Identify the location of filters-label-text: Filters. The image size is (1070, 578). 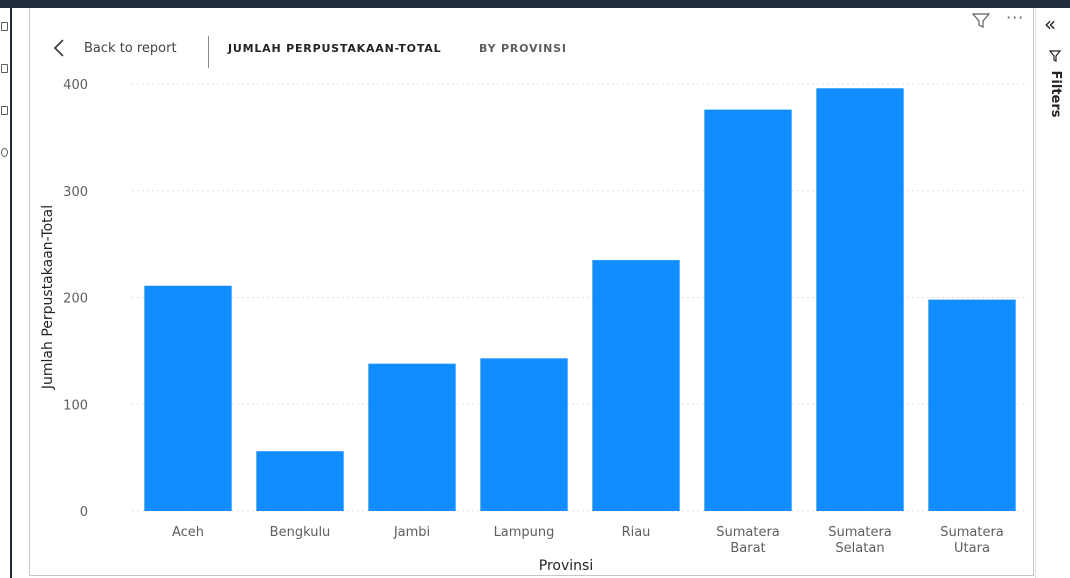
(1055, 94).